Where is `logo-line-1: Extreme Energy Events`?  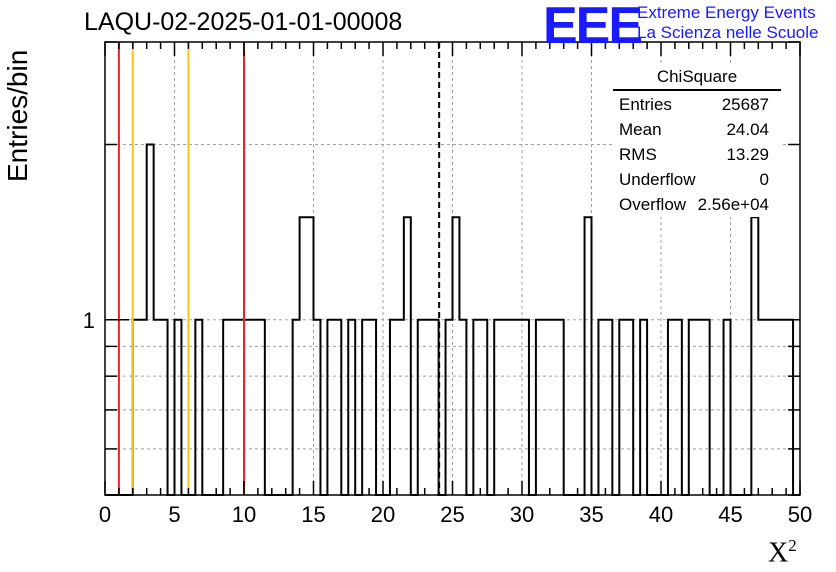 logo-line-1: Extreme Energy Events is located at coordinates (726, 12).